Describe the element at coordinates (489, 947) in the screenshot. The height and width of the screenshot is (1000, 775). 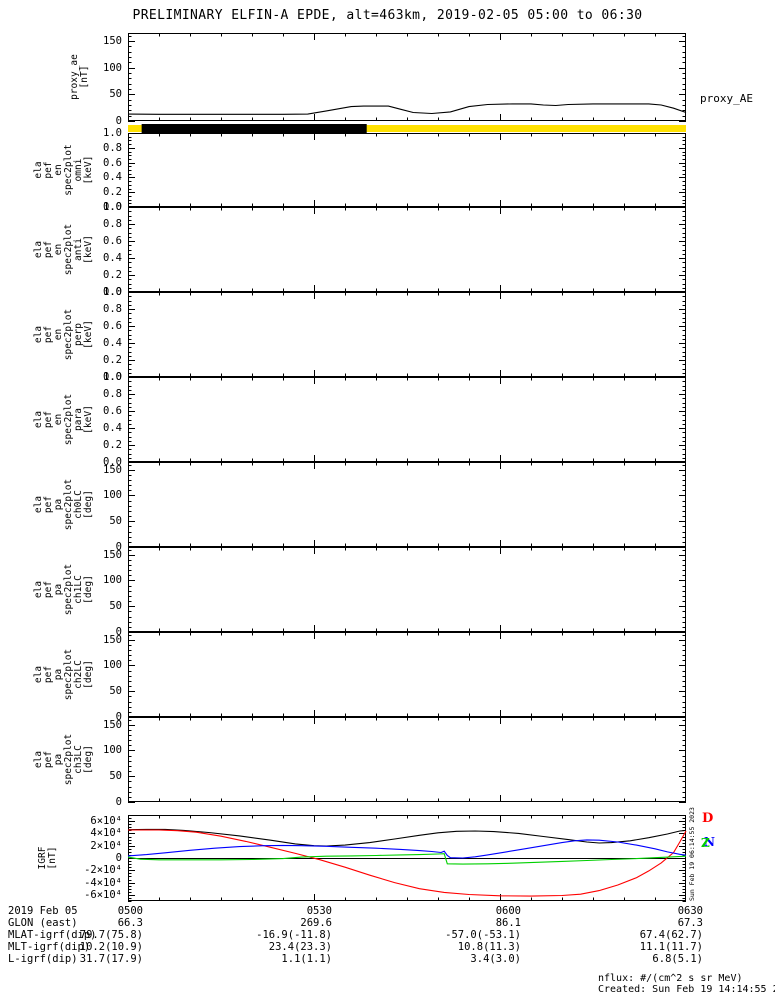
I see `ephemeris-value: 10.8(11.3)` at that location.